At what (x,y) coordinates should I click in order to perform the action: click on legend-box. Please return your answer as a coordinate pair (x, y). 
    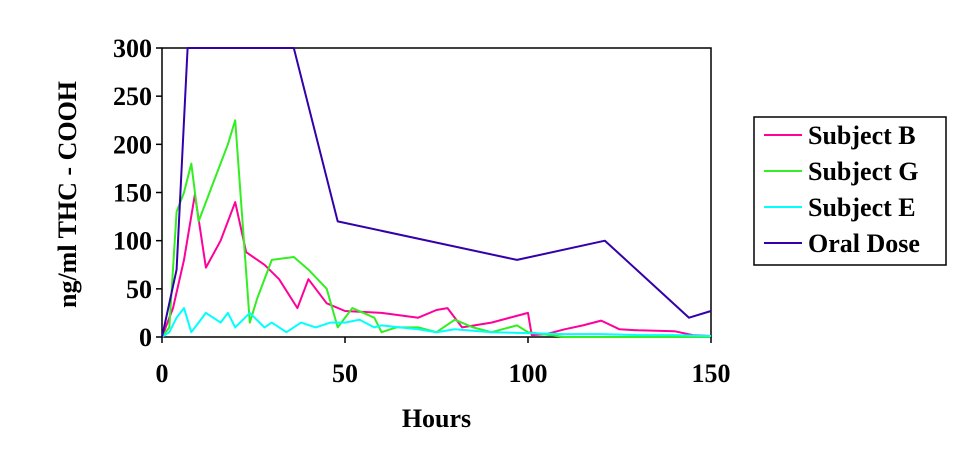
    Looking at the image, I should click on (850, 191).